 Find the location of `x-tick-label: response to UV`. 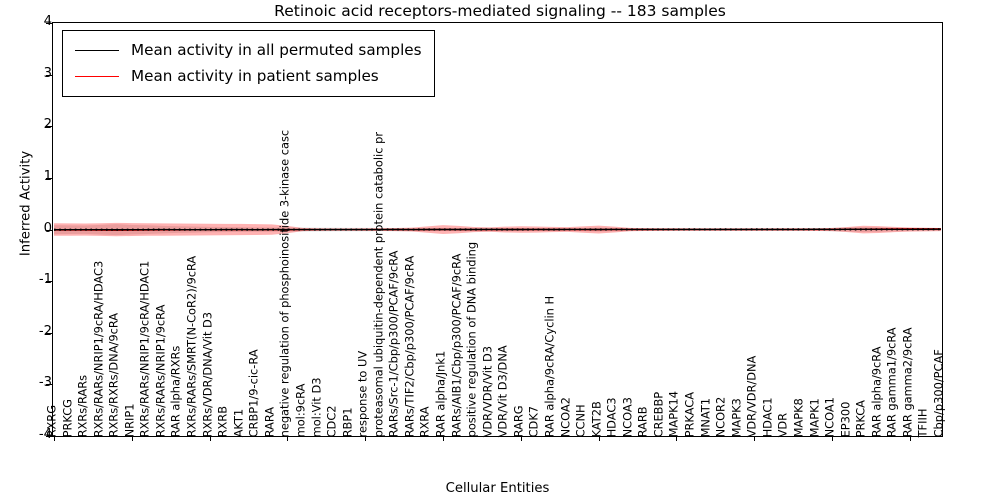

x-tick-label: response to UV is located at coordinates (362, 393).